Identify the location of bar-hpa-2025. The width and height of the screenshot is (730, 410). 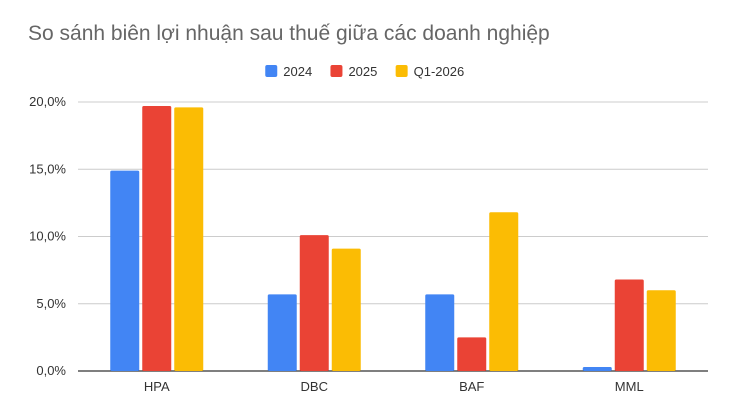
(157, 238).